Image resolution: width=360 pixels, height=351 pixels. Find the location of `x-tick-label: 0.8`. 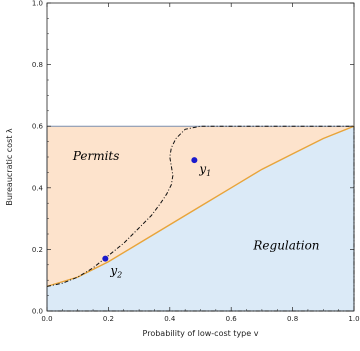

x-tick-label: 0.8 is located at coordinates (292, 319).